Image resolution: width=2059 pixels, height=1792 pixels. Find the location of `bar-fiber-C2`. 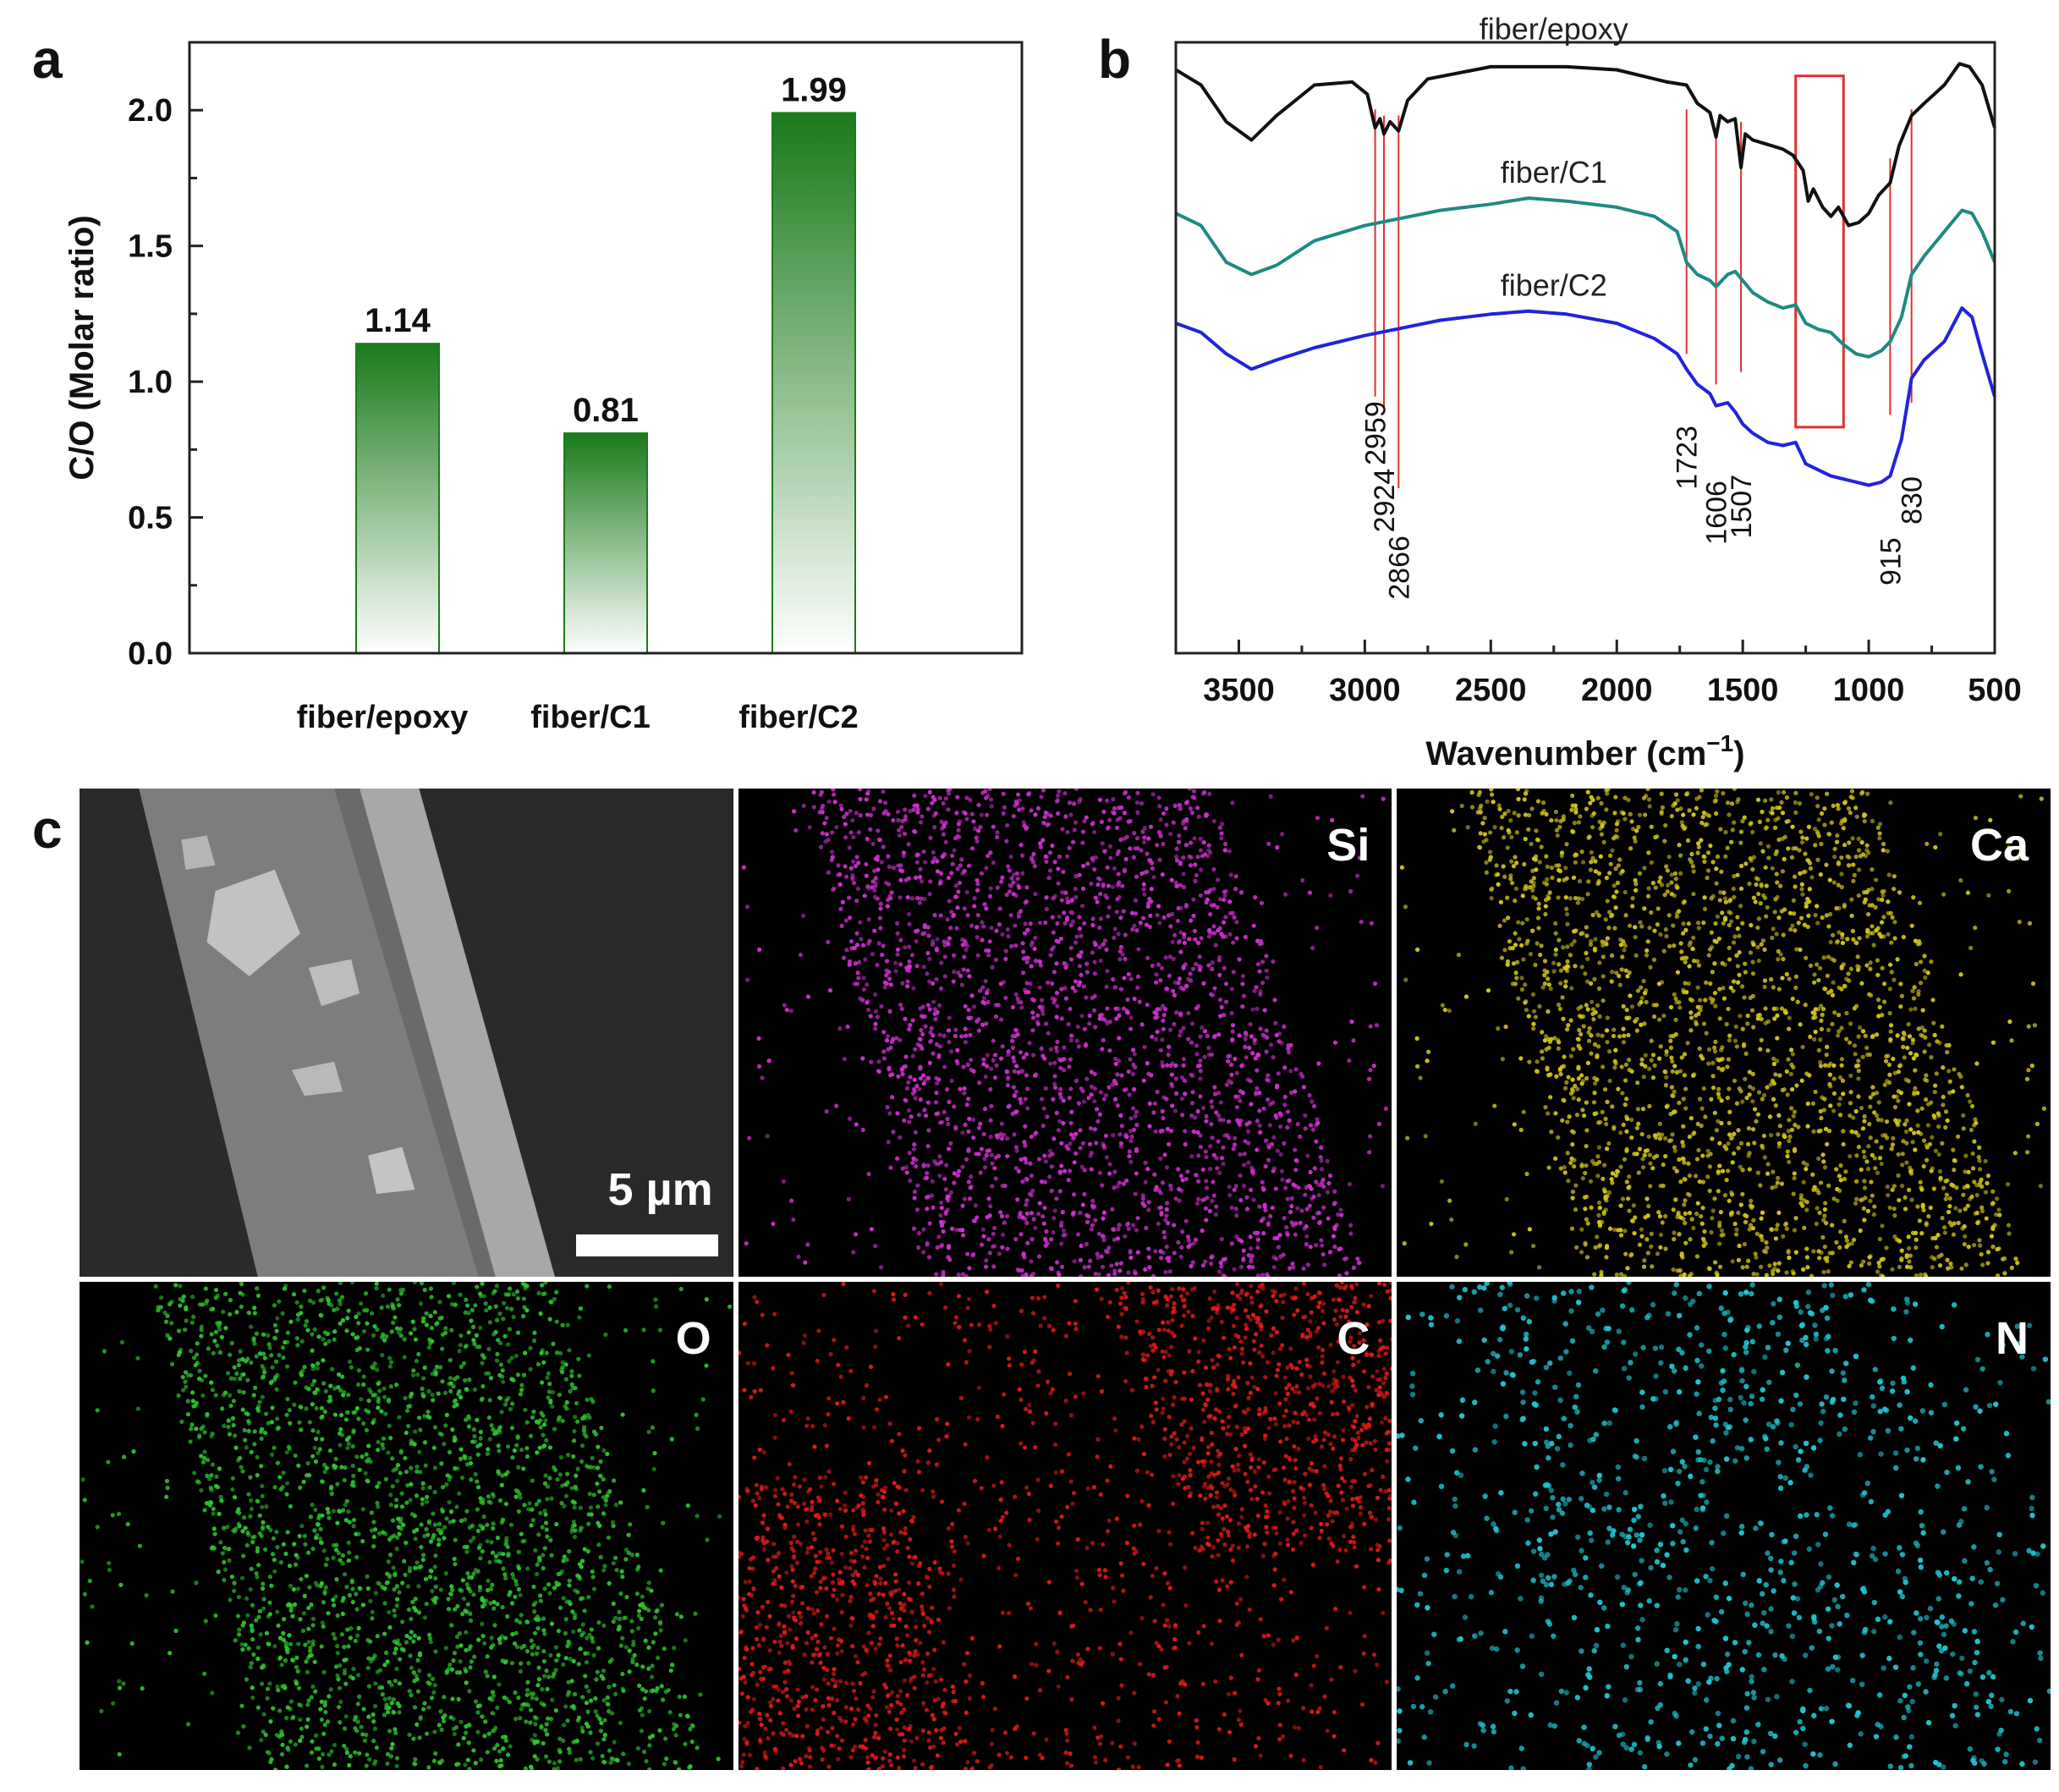

bar-fiber-C2 is located at coordinates (813, 383).